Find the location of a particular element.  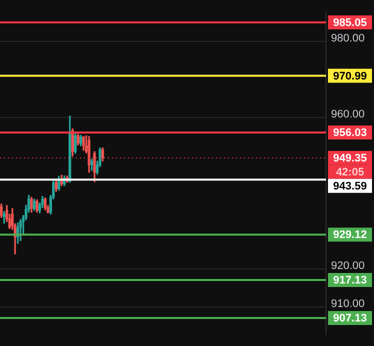

y-tick-label: 920.00 is located at coordinates (348, 266).